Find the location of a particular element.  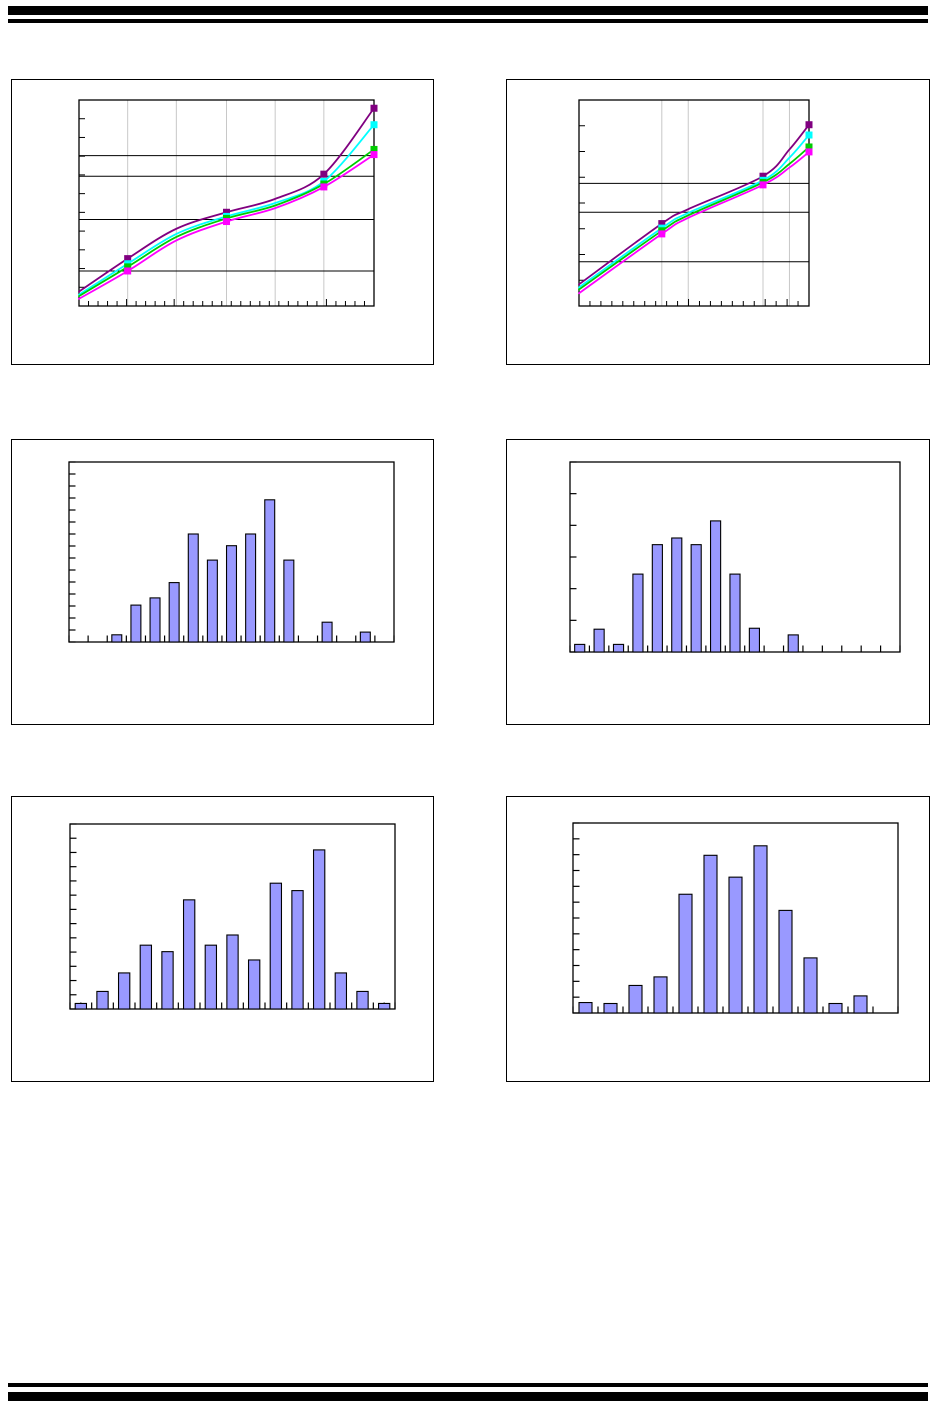

footer-rule-thick is located at coordinates (468, 1396).